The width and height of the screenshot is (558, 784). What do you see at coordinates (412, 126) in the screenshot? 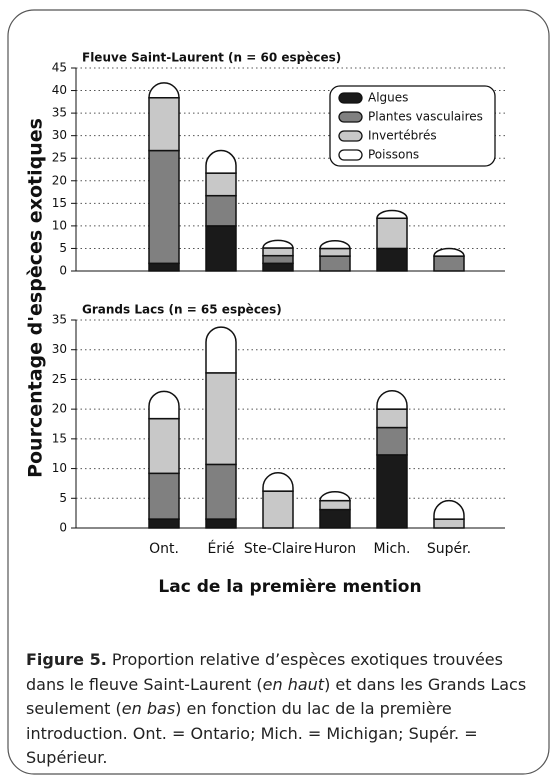
I see `legend-box` at bounding box center [412, 126].